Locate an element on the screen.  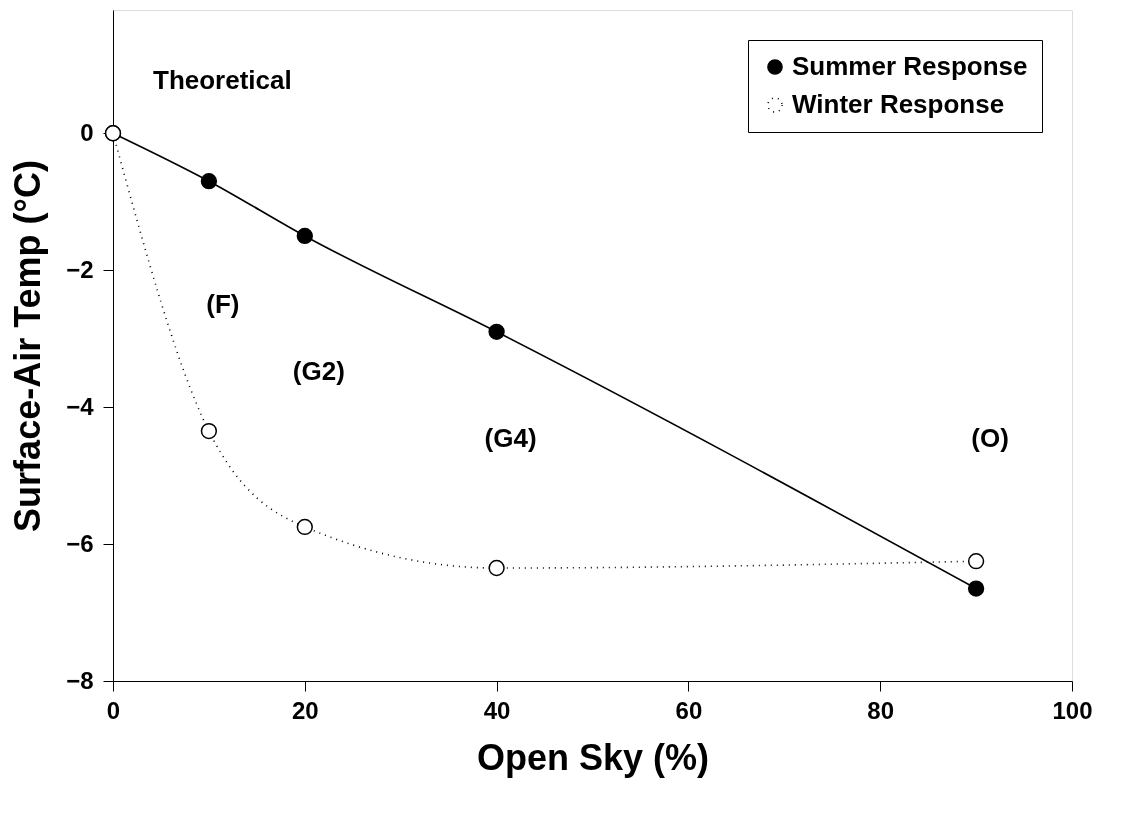
annotation: (G2) is located at coordinates (318, 371).